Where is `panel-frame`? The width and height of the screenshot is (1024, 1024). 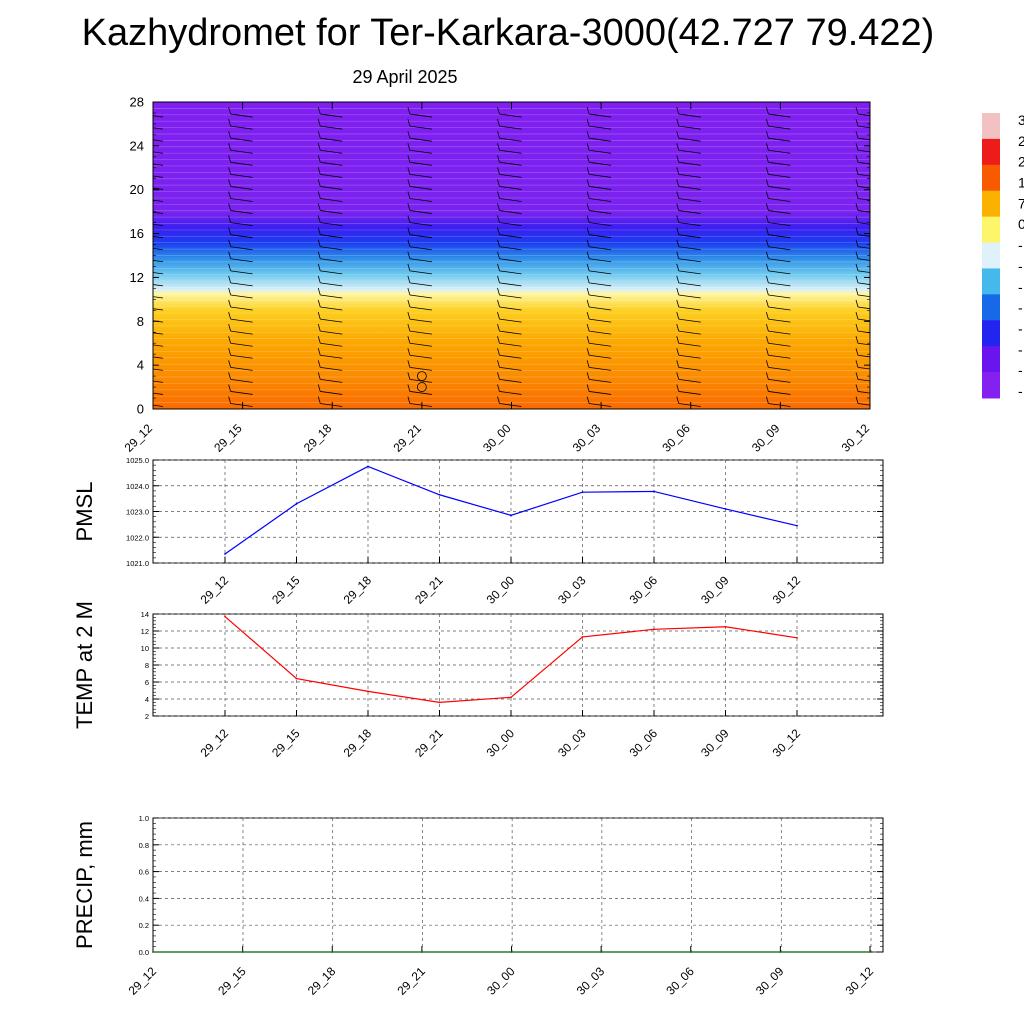
panel-frame is located at coordinates (518, 885).